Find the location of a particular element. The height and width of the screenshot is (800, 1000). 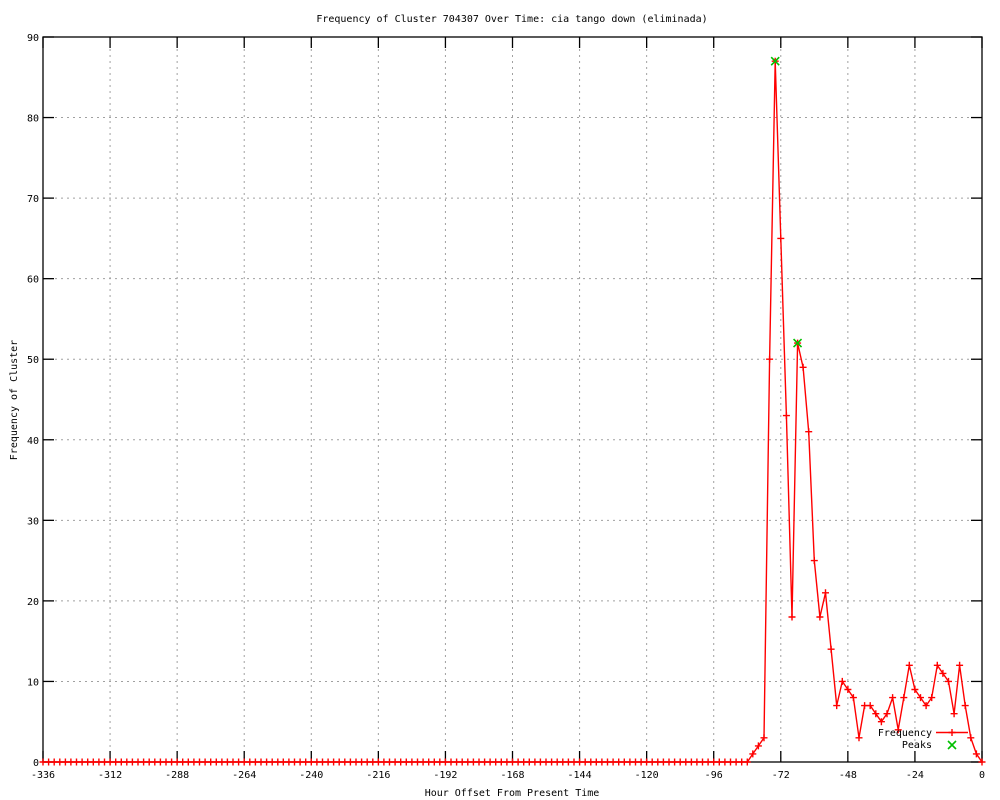

y-tick-label: 30 is located at coordinates (33, 521).